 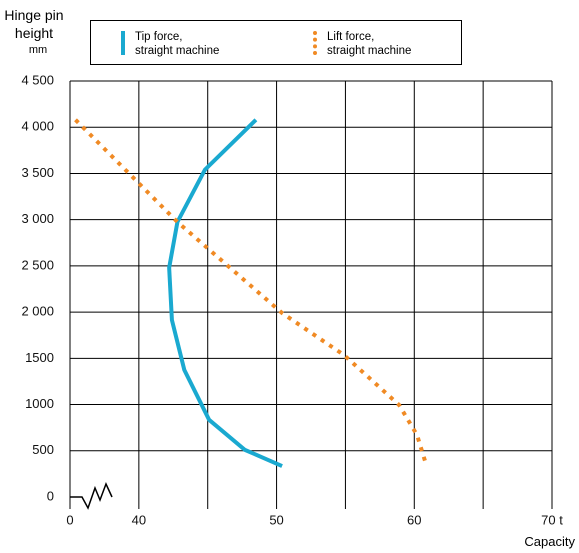 What do you see at coordinates (177, 44) in the screenshot?
I see `legend-label: Tip force, straight machine` at bounding box center [177, 44].